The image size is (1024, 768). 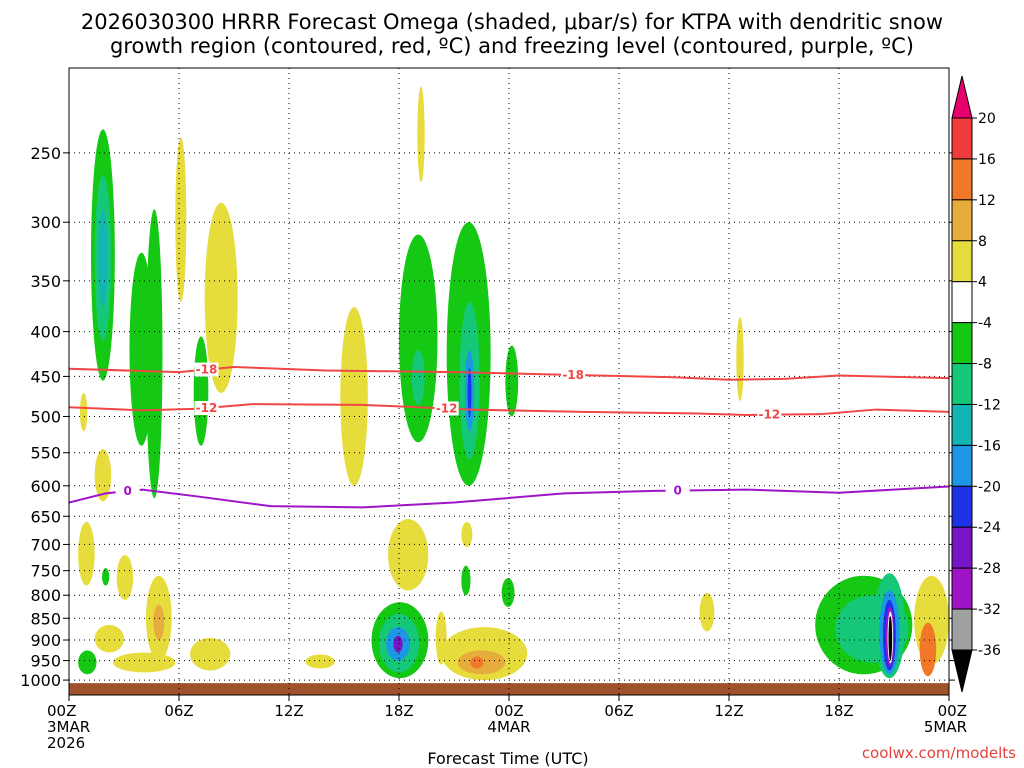 What do you see at coordinates (45, 595) in the screenshot?
I see `y-tick-label-800: 800` at bounding box center [45, 595].